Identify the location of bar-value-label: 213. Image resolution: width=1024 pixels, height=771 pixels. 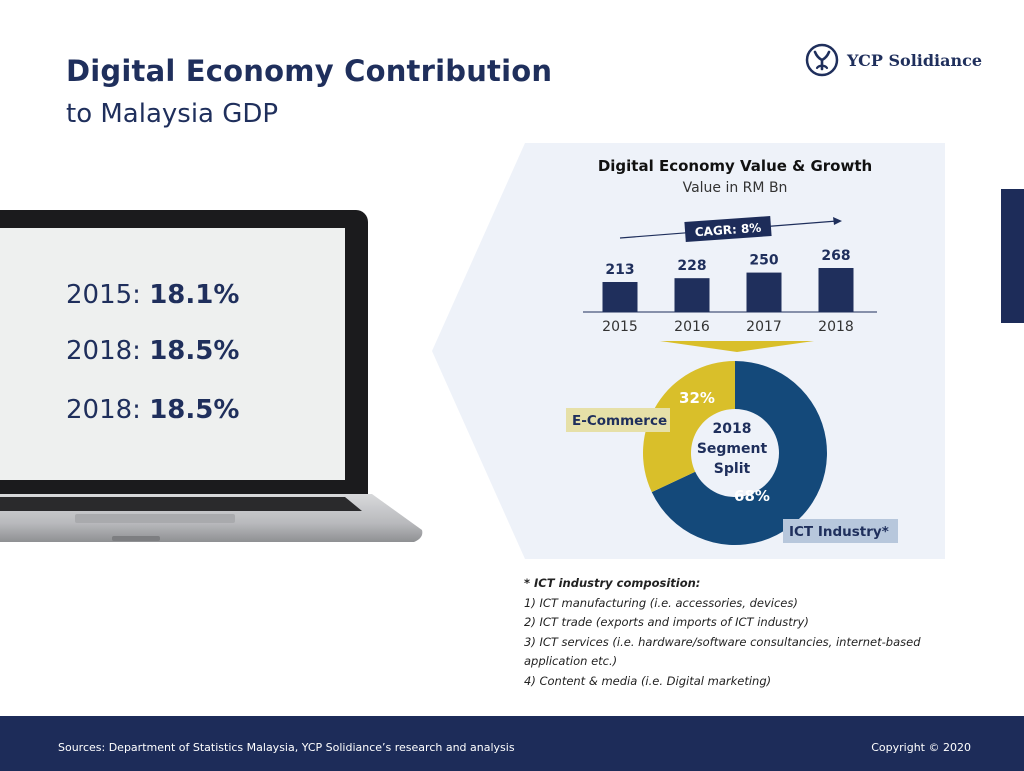
(619, 270).